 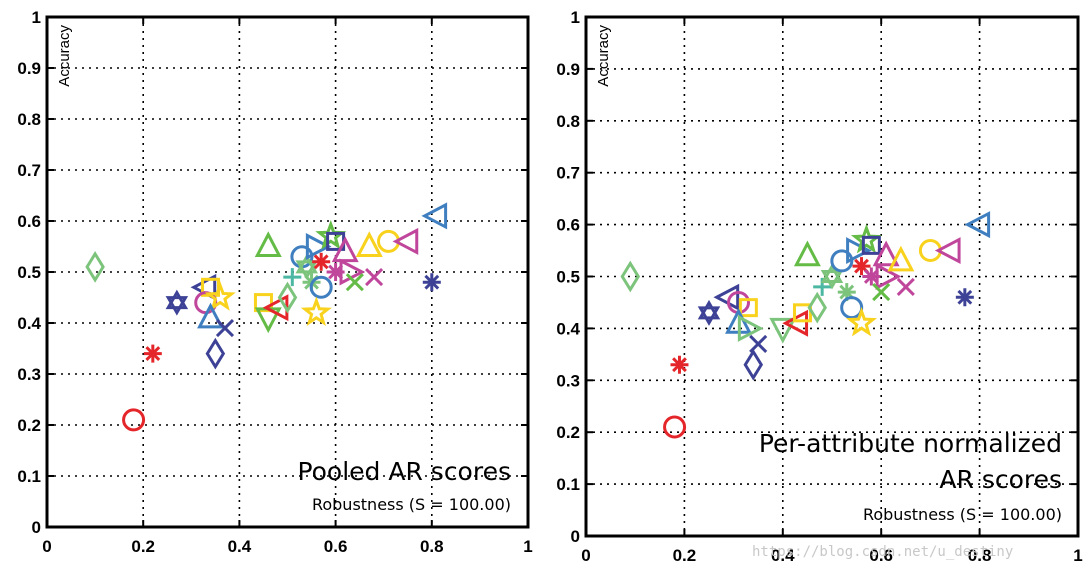 I want to click on data-point-triangle-right-magenta, so click(x=888, y=276).